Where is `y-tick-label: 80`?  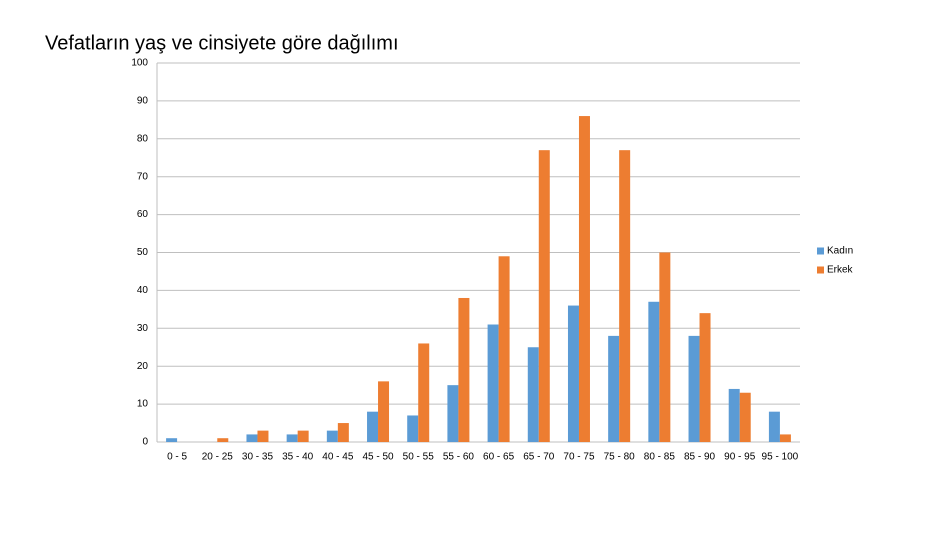 y-tick-label: 80 is located at coordinates (143, 138).